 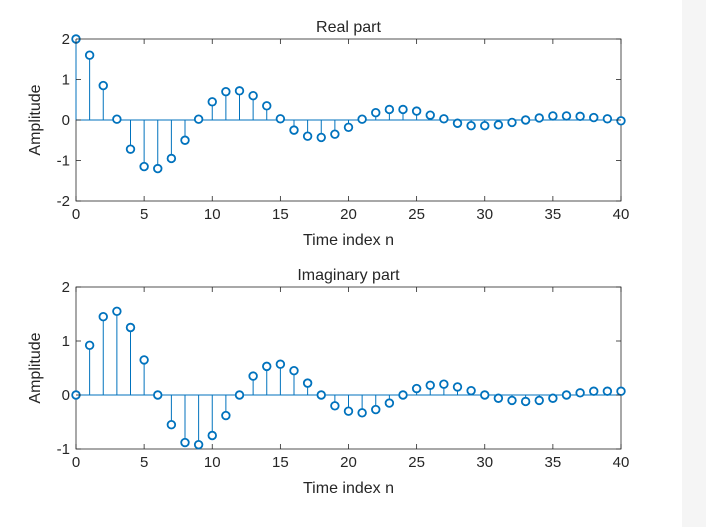 What do you see at coordinates (621, 462) in the screenshot?
I see `imaginary-part-x-tick-label: 40` at bounding box center [621, 462].